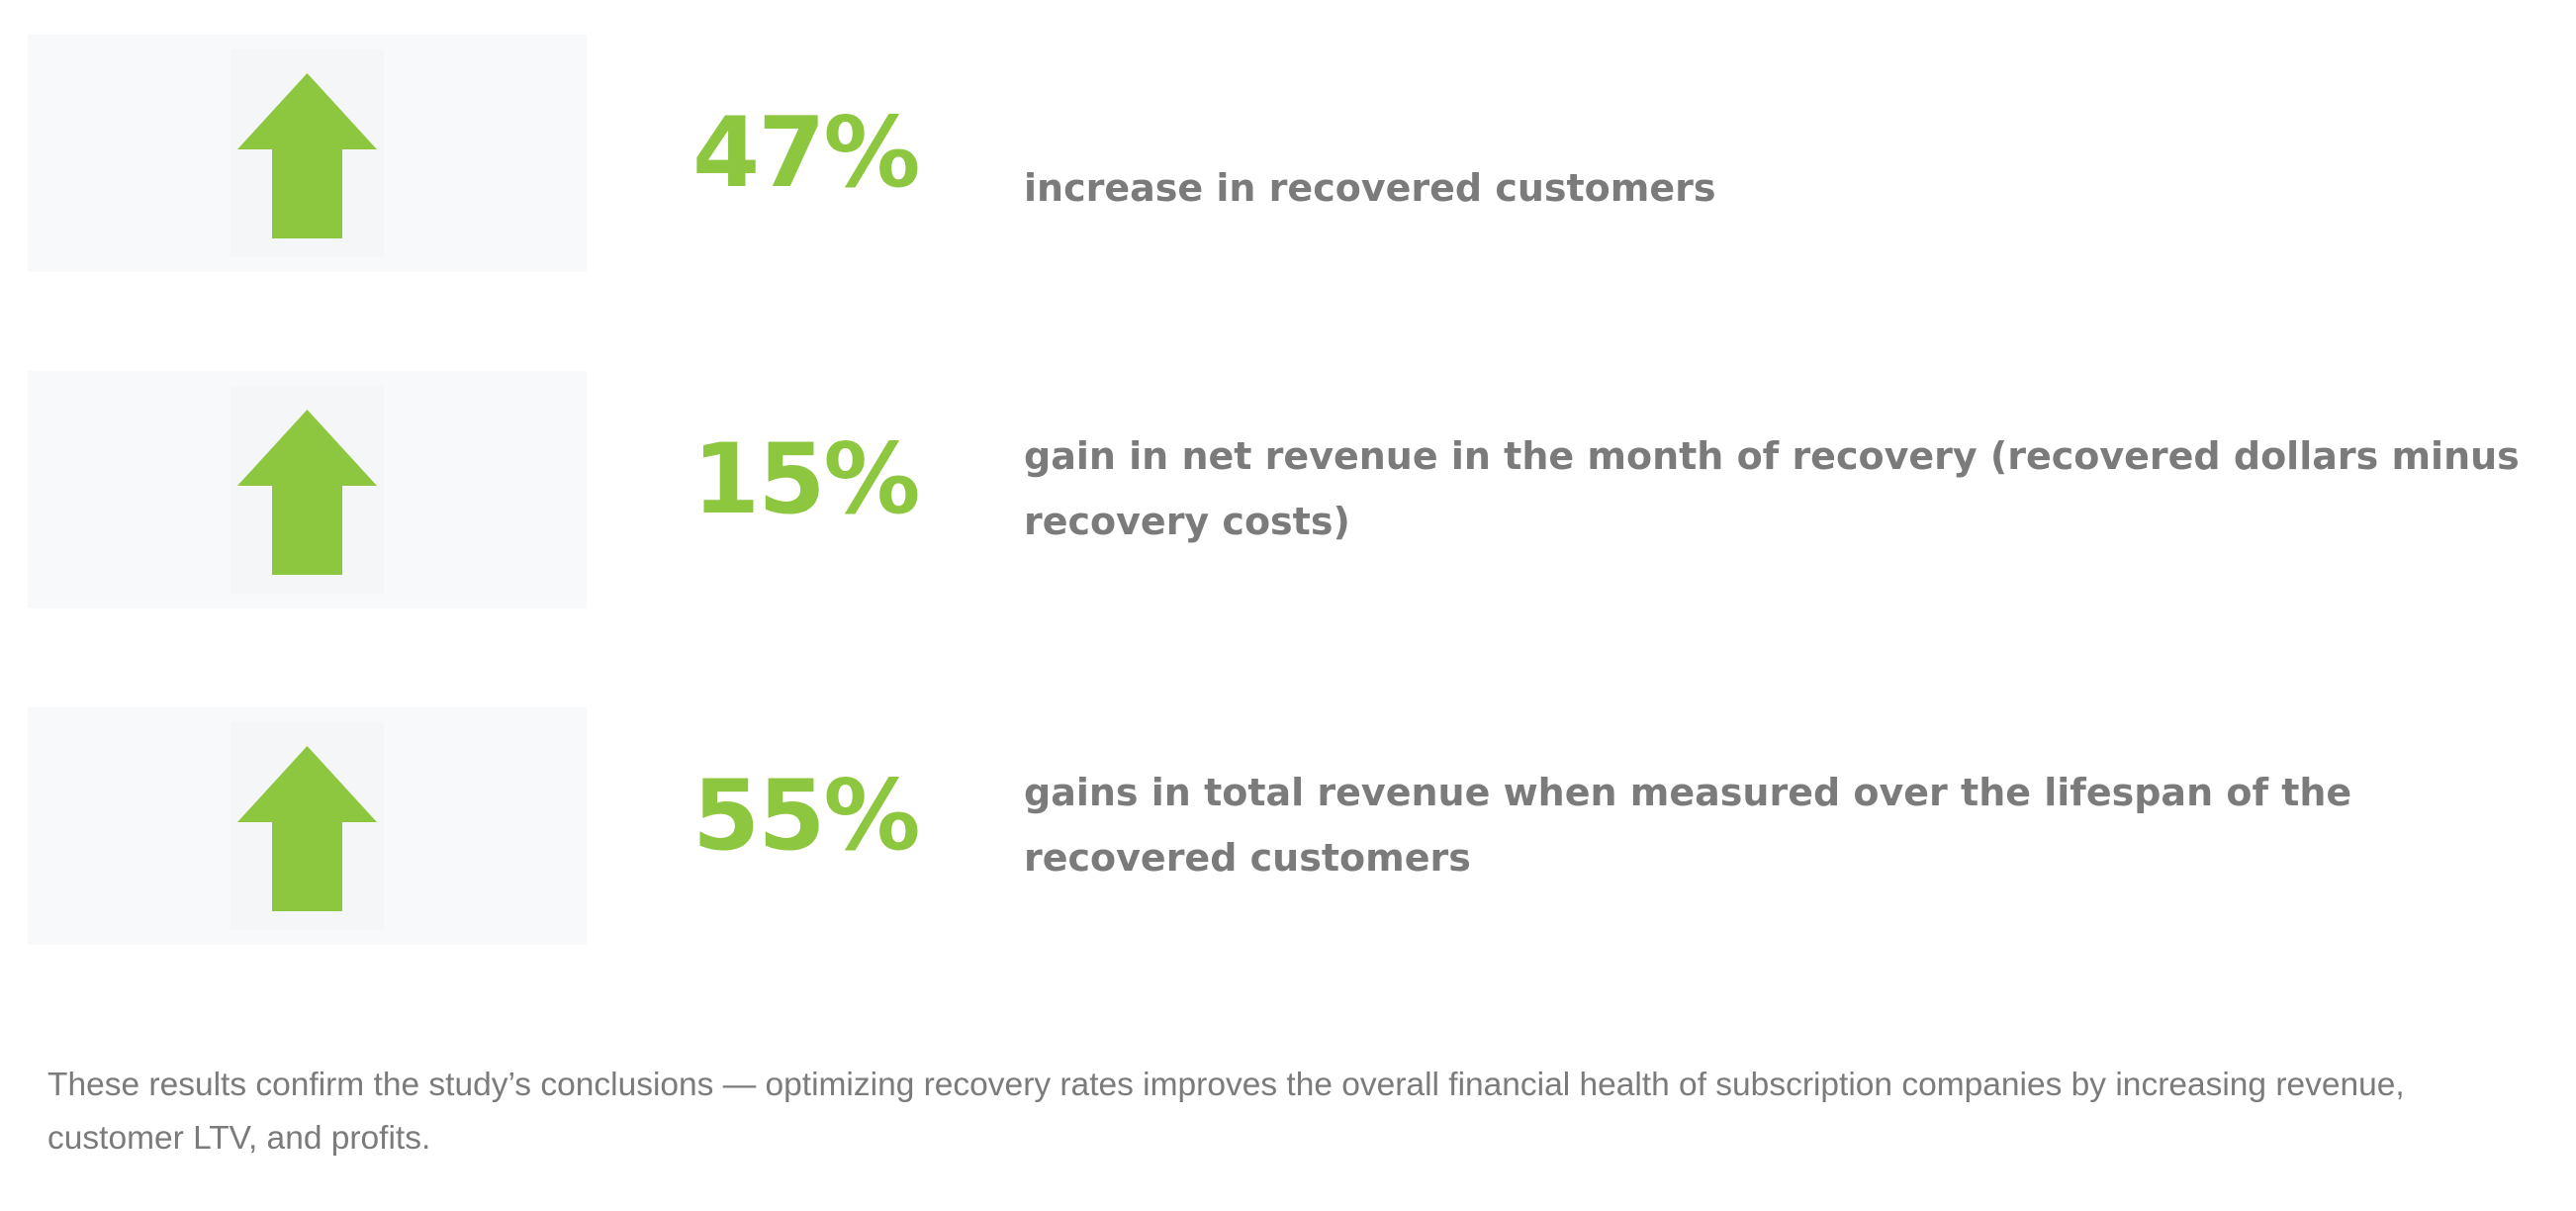 Image resolution: width=2576 pixels, height=1211 pixels. Describe the element at coordinates (1370, 188) in the screenshot. I see `stat-description: increase in recovered customers` at that location.